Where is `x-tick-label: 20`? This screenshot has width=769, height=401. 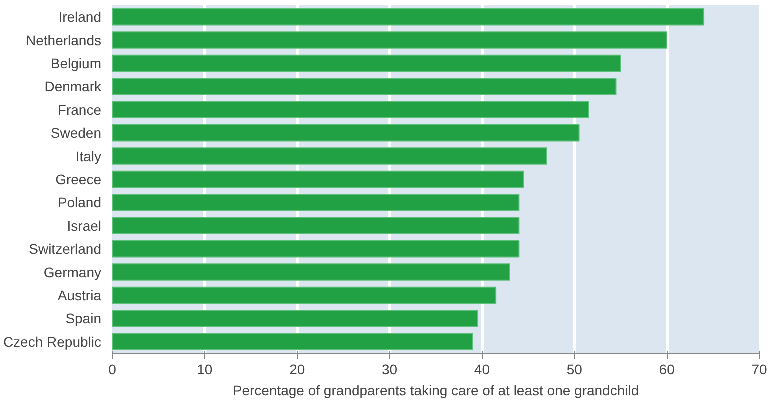
x-tick-label: 20 is located at coordinates (298, 370).